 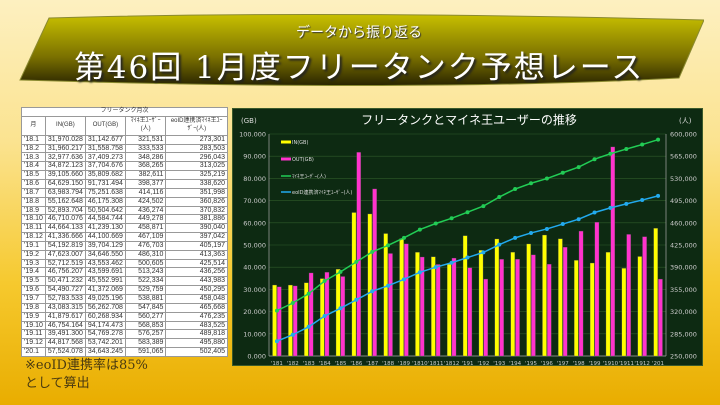 What do you see at coordinates (65, 316) in the screenshot?
I see `table-cell: 41,879.617` at bounding box center [65, 316].